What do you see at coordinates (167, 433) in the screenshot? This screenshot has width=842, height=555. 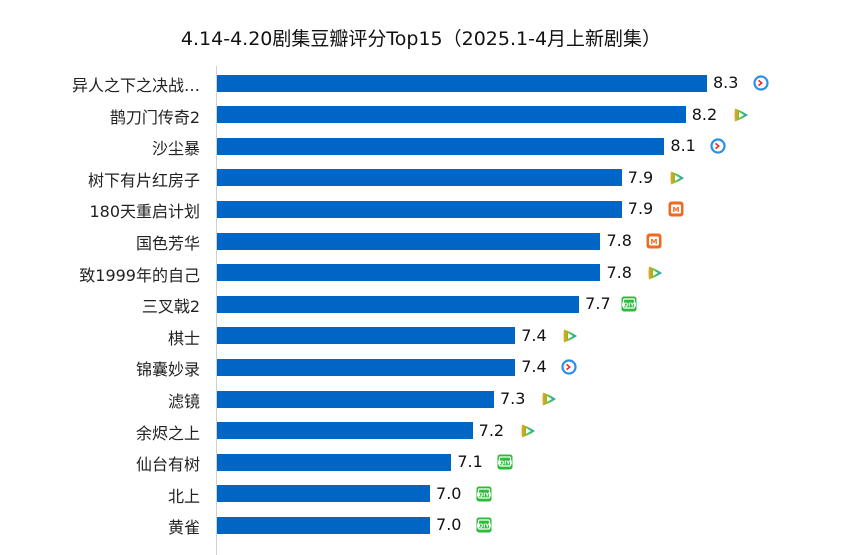 I see `category-label: 余烬之上` at bounding box center [167, 433].